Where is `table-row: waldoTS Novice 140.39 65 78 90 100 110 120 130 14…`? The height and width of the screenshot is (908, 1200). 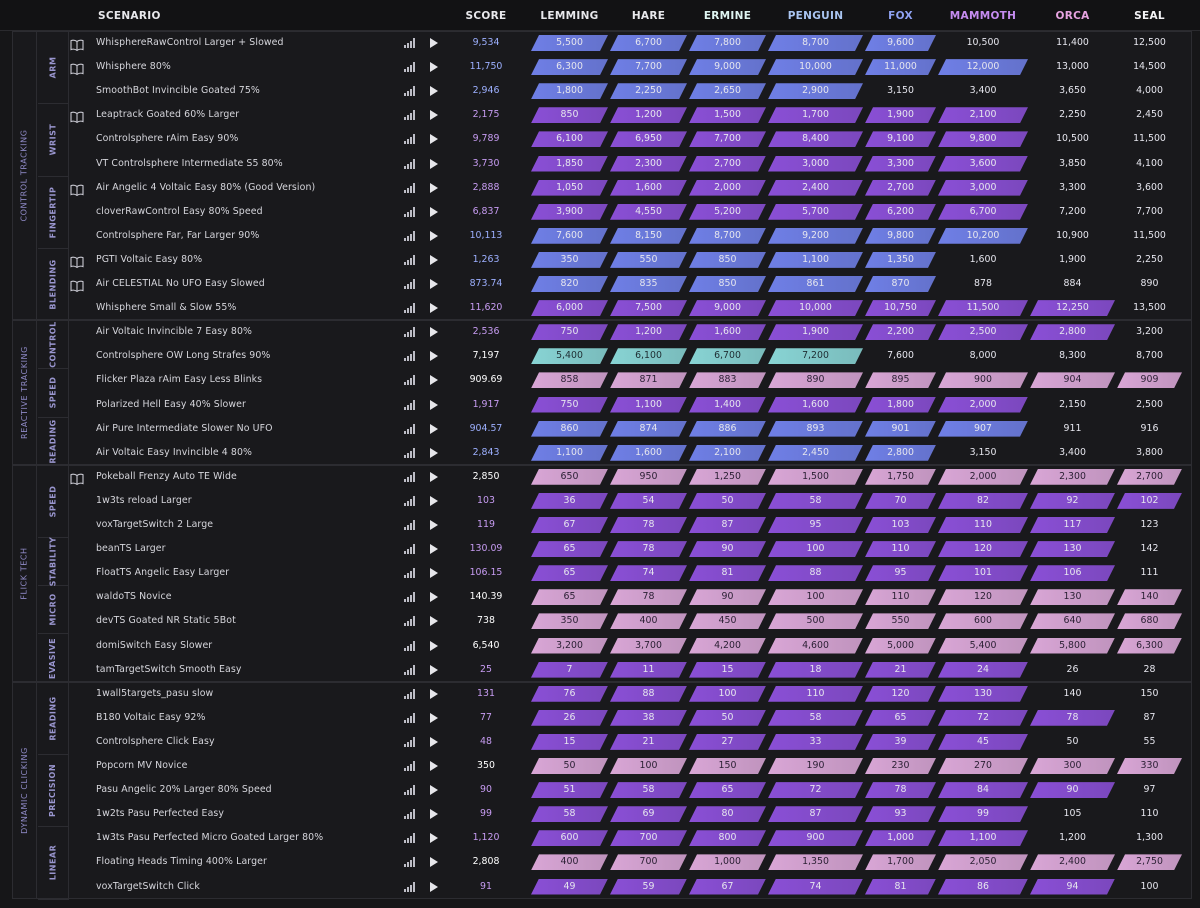 table-row: waldoTS Novice 140.39 65 78 90 100 110 120 130 14… is located at coordinates (600, 597).